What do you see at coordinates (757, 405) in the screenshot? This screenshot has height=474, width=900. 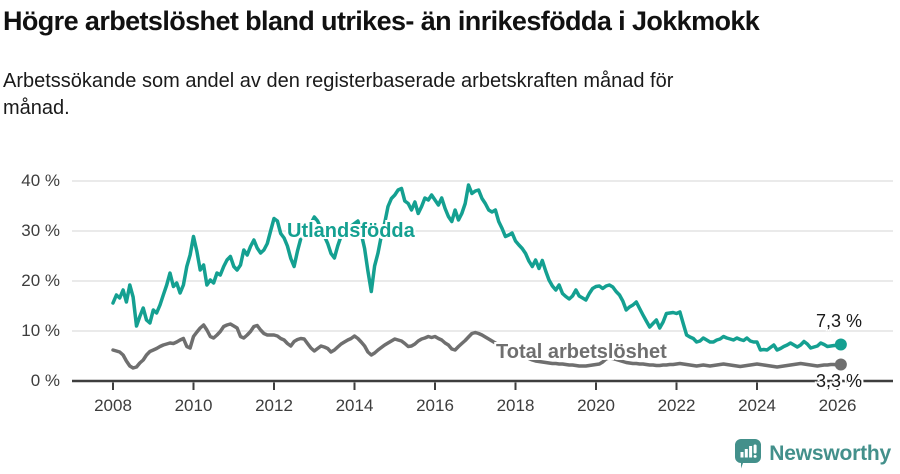 I see `x-tick-label: 2024` at bounding box center [757, 405].